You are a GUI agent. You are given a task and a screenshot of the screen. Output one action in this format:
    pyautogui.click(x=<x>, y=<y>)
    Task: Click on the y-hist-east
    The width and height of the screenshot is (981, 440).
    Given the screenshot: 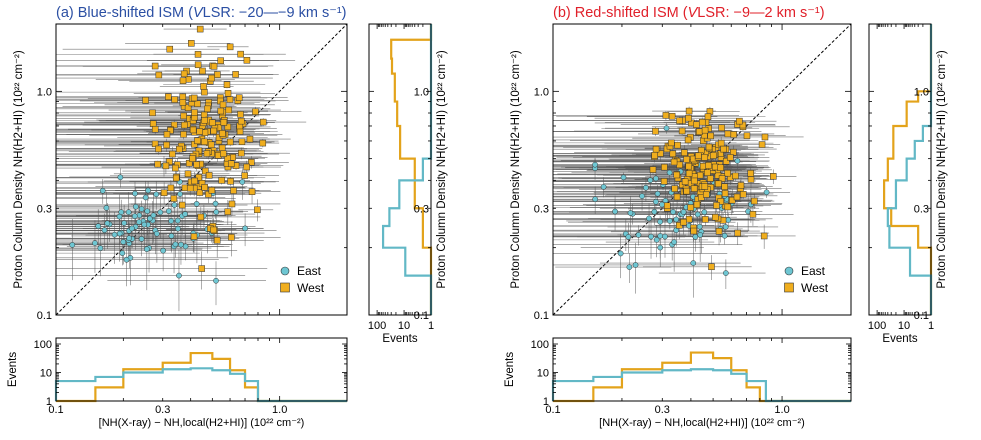 What is the action you would take?
    pyautogui.click(x=909, y=169)
    